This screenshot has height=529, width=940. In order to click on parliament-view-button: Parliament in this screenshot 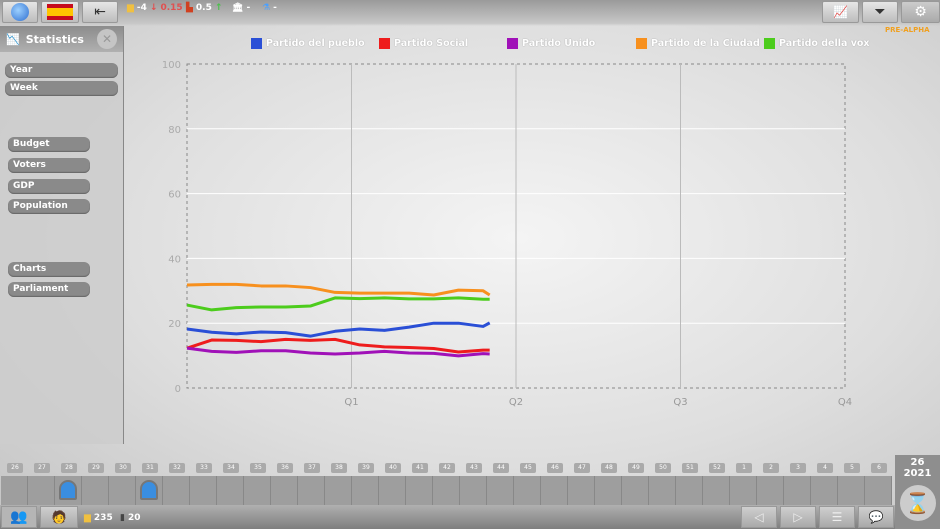, I will do `click(49, 289)`.